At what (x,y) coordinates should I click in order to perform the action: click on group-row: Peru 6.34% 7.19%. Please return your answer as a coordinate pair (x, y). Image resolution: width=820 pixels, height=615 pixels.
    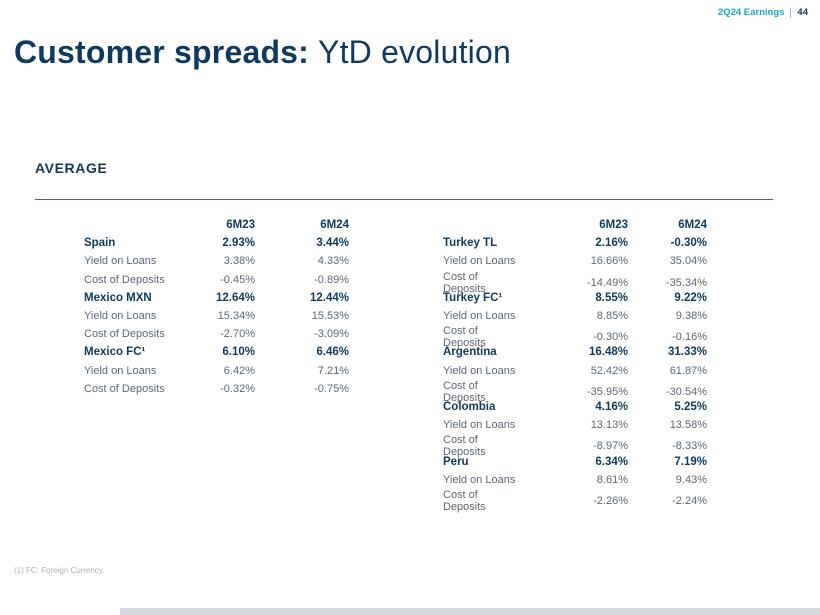
    Looking at the image, I should click on (575, 461).